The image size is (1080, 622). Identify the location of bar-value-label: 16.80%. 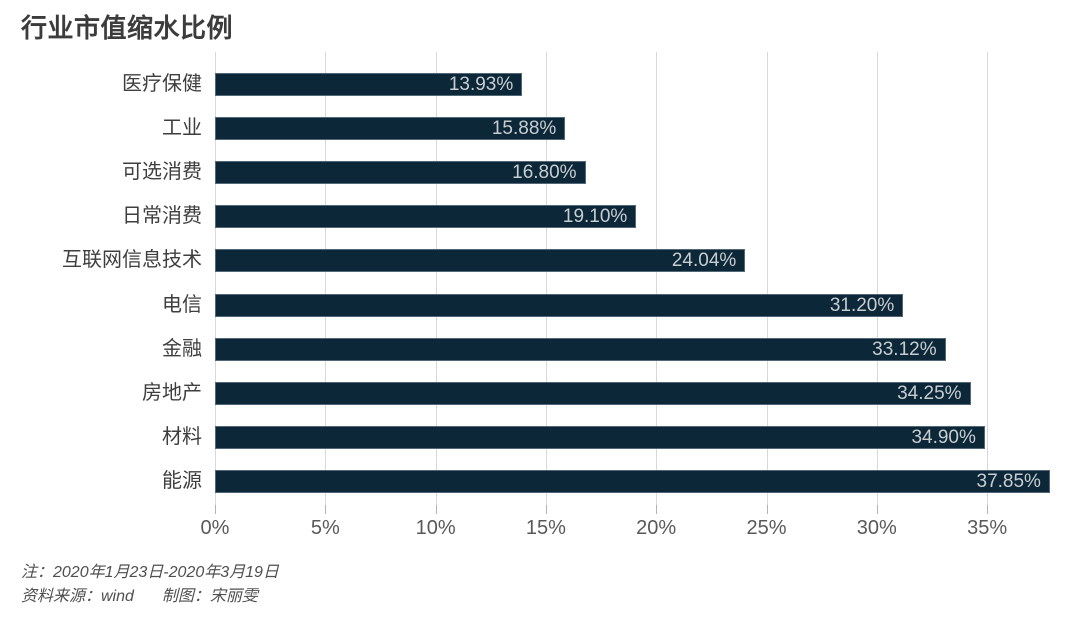
(544, 173).